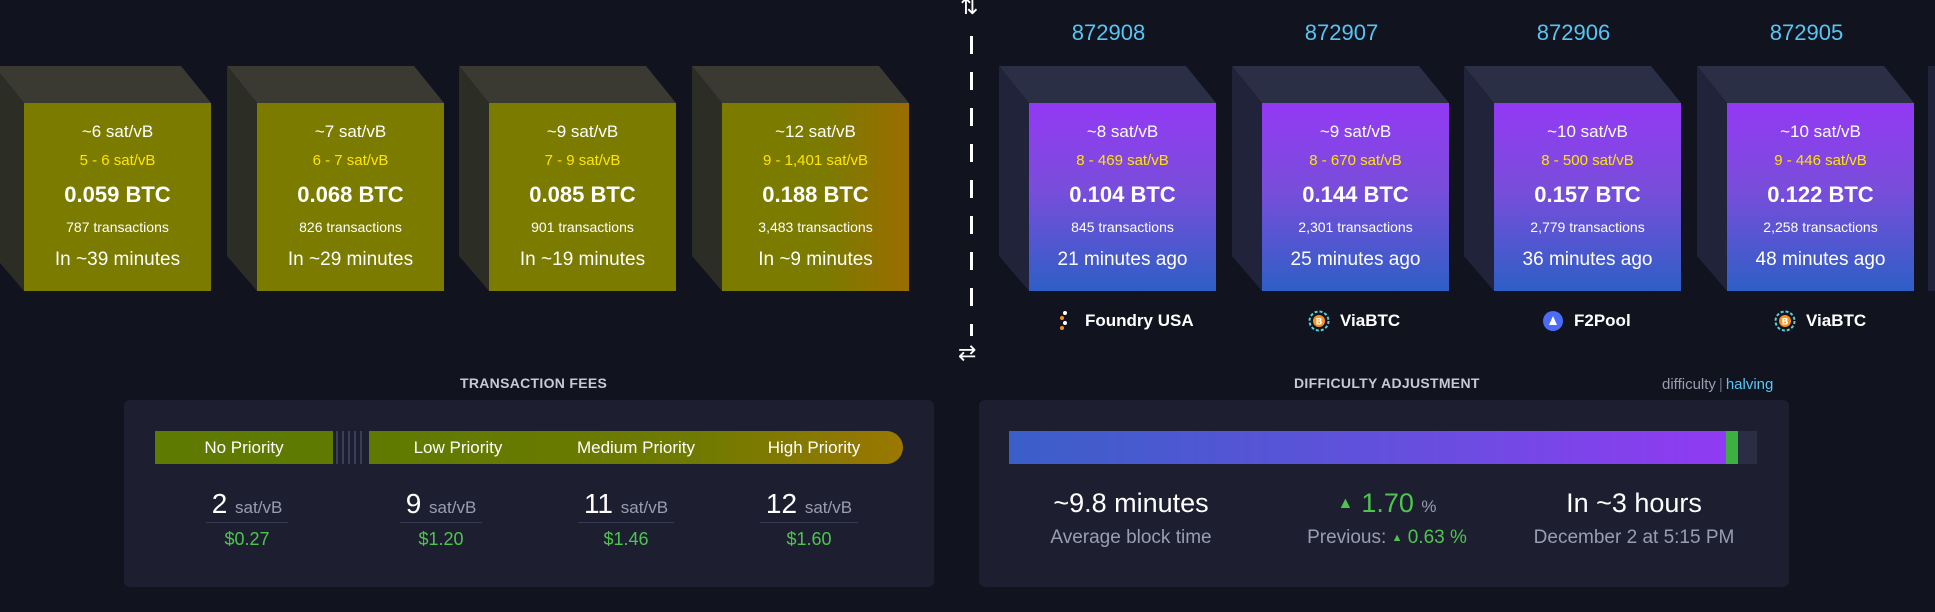 This screenshot has height=612, width=1935. What do you see at coordinates (117, 259) in the screenshot?
I see `block-eta: In ~39 minutes` at bounding box center [117, 259].